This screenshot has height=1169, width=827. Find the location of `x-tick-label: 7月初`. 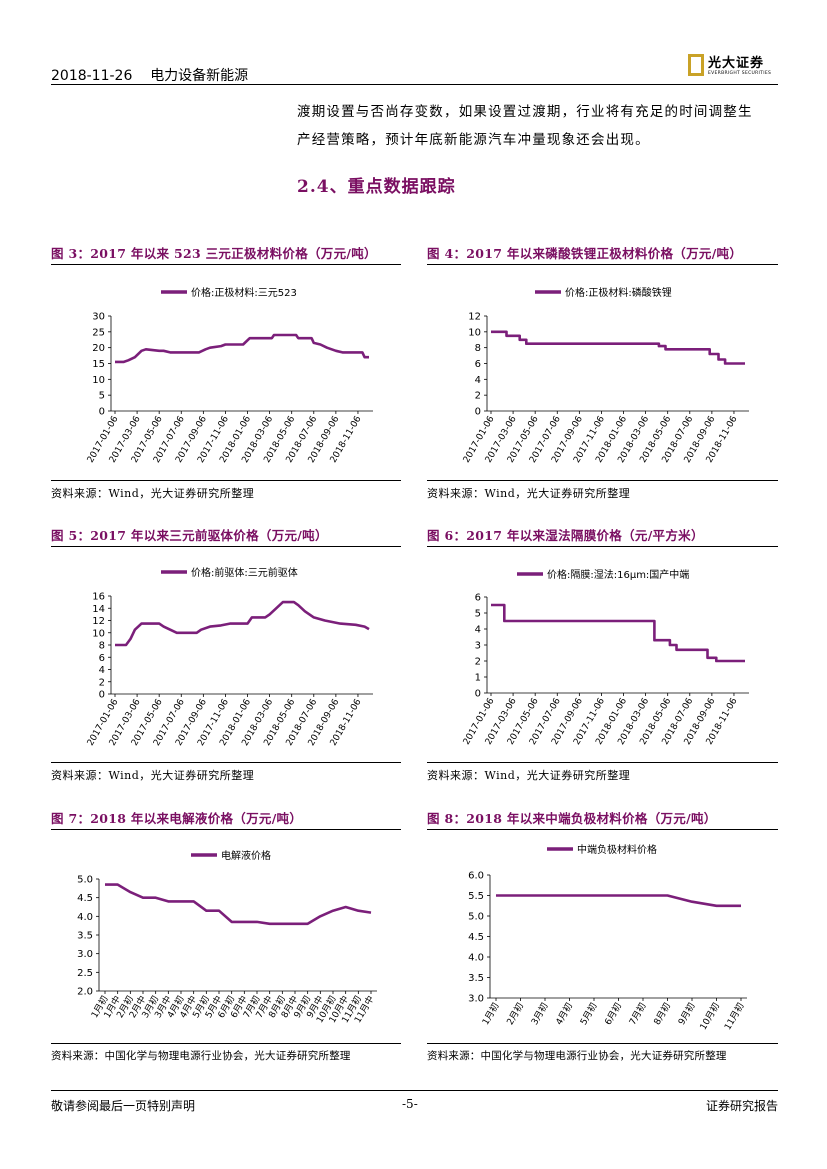

x-tick-label: 7月初 is located at coordinates (637, 1014).